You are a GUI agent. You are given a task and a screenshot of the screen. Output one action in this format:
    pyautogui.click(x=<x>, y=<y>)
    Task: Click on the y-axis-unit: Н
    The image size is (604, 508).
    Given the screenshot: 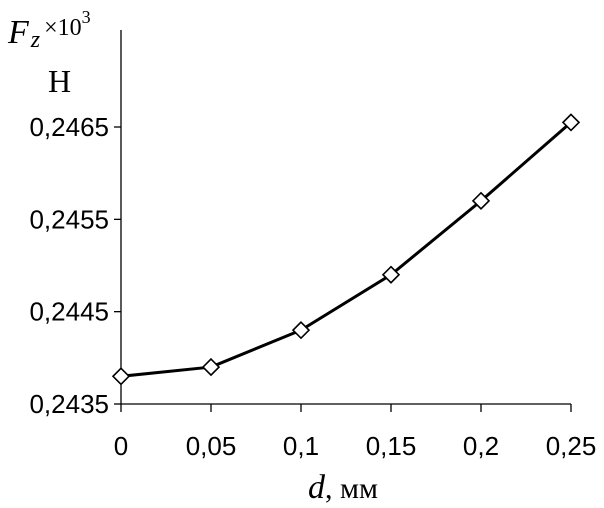 What is the action you would take?
    pyautogui.click(x=59, y=81)
    